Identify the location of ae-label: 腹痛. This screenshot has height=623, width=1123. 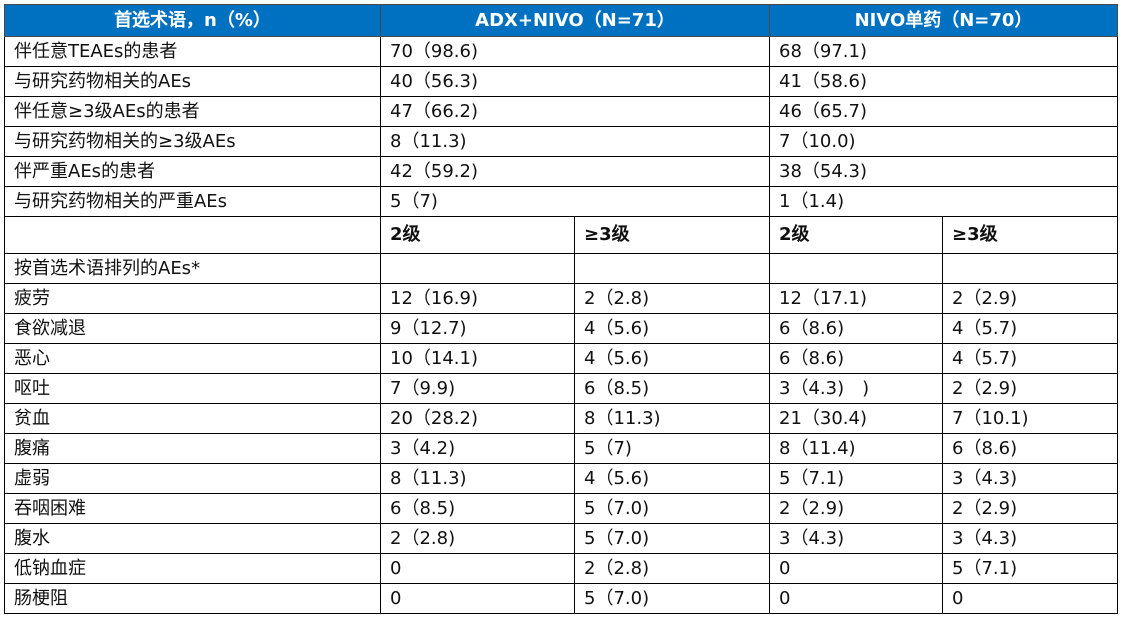
(192, 448).